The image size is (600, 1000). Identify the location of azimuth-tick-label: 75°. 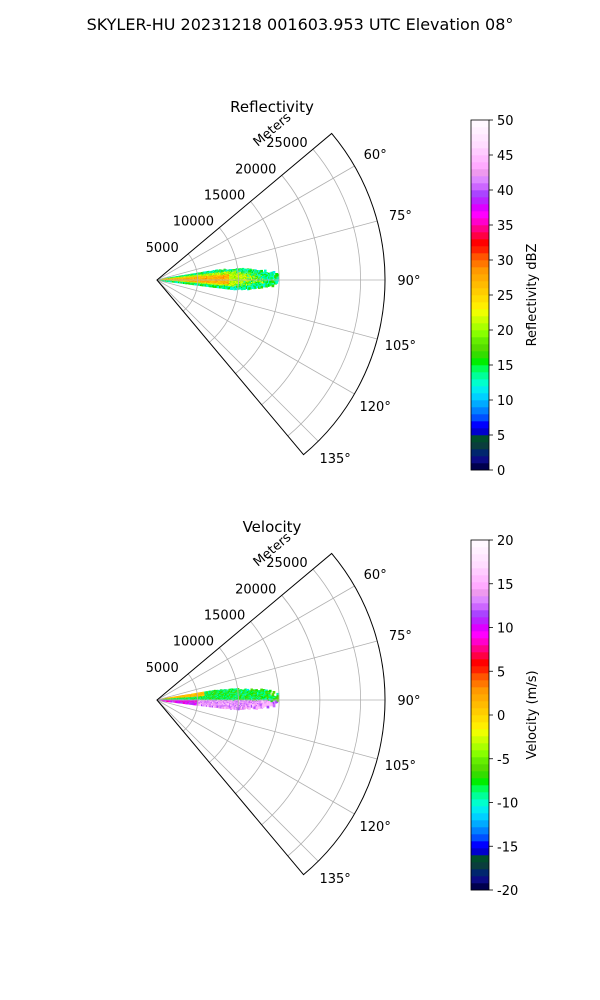
(400, 216).